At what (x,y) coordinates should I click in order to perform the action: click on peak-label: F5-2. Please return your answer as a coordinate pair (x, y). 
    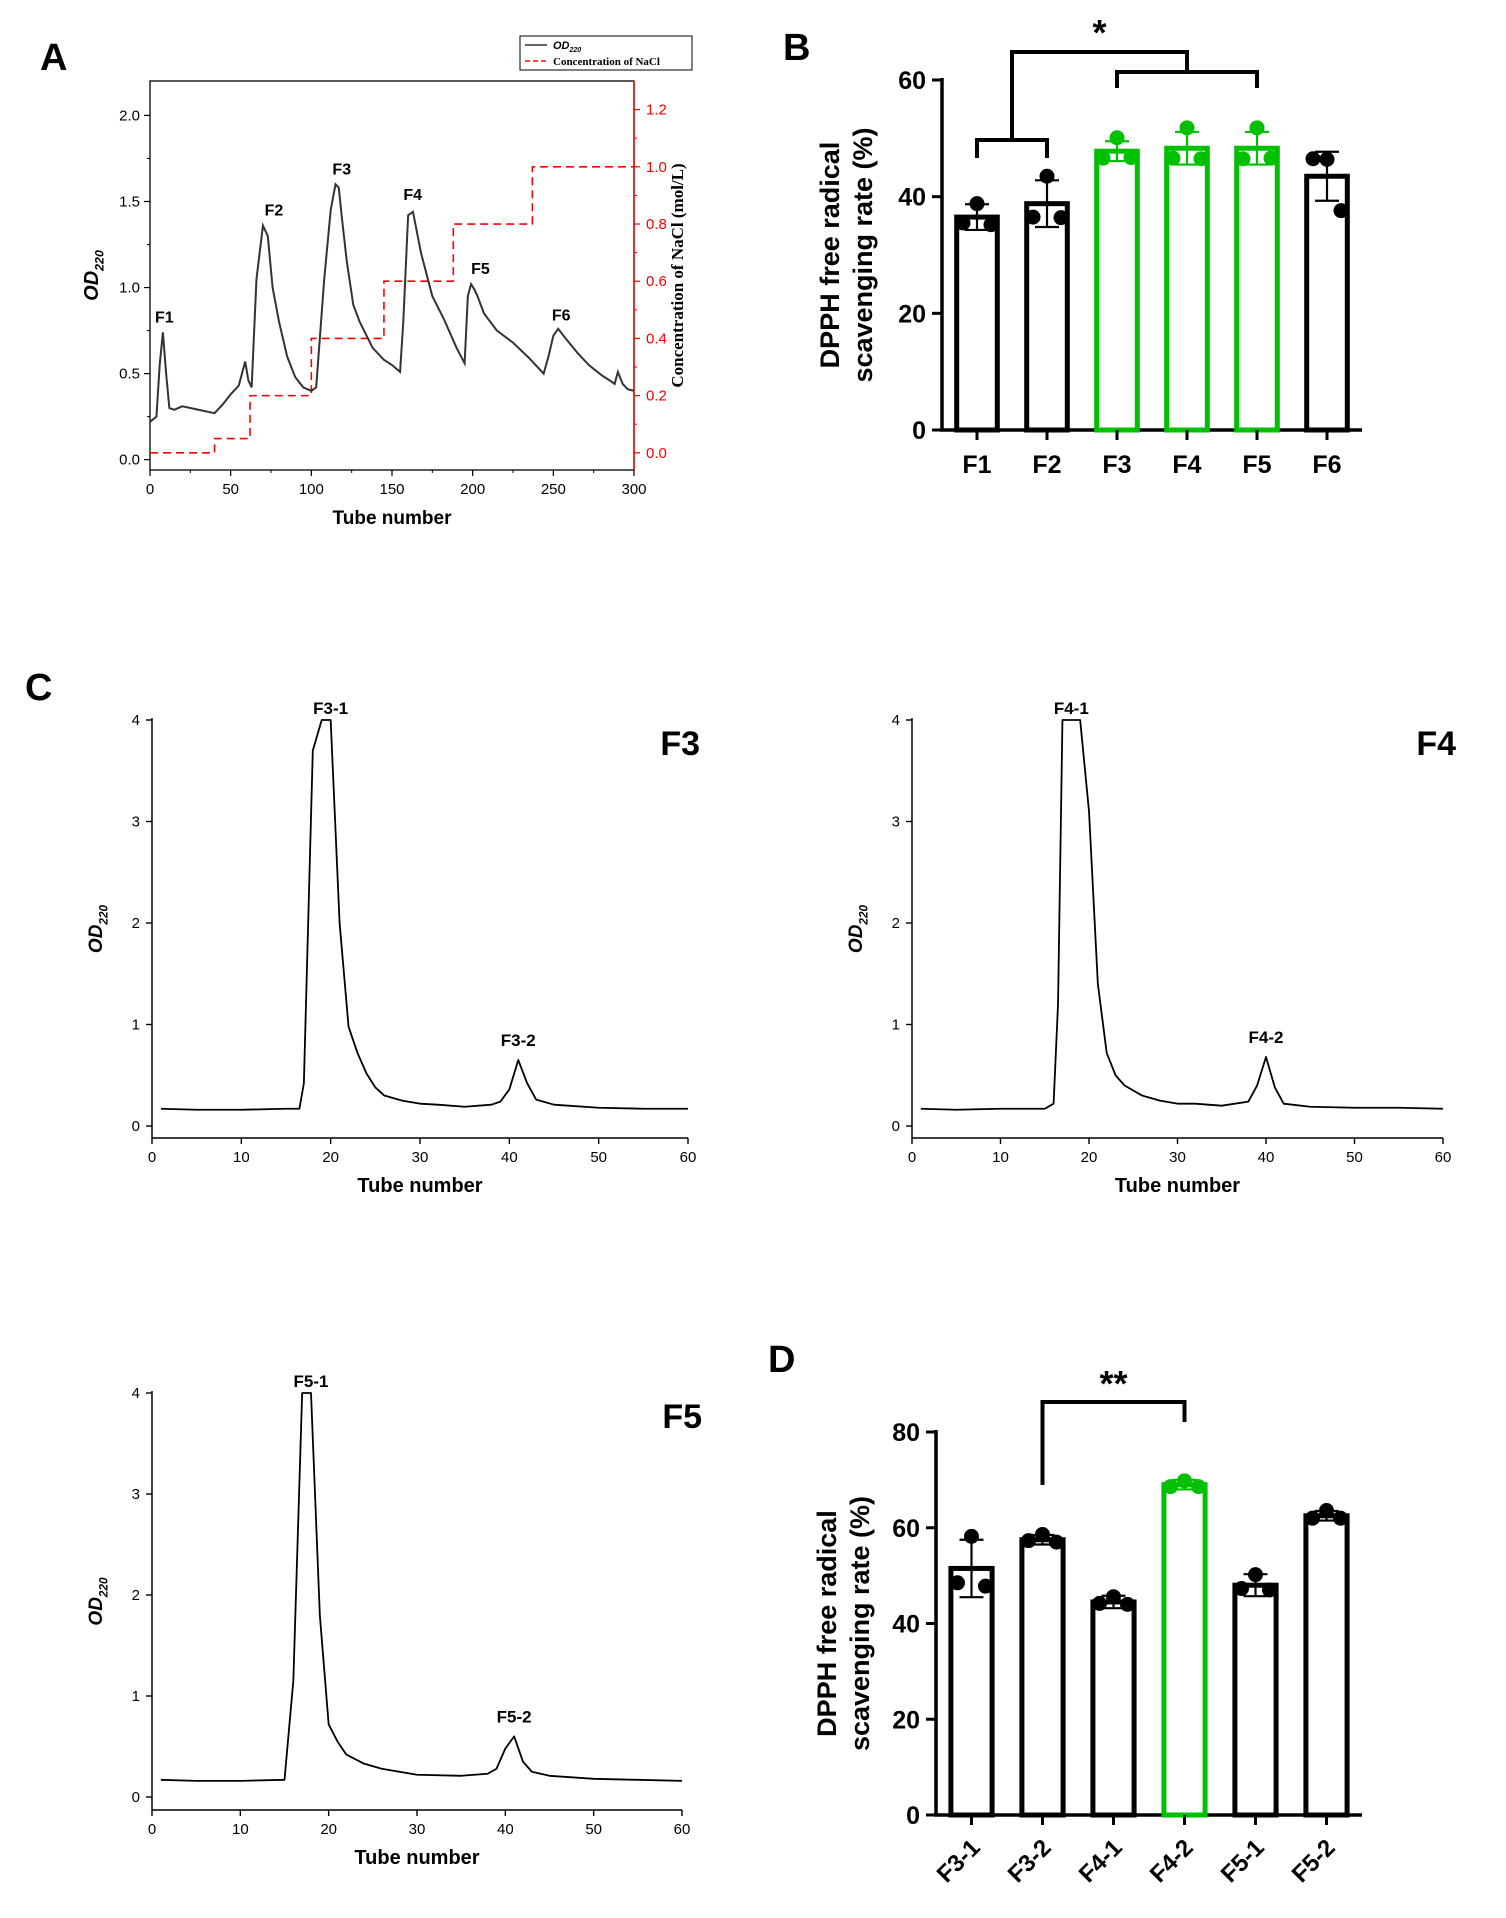
    Looking at the image, I should click on (514, 1716).